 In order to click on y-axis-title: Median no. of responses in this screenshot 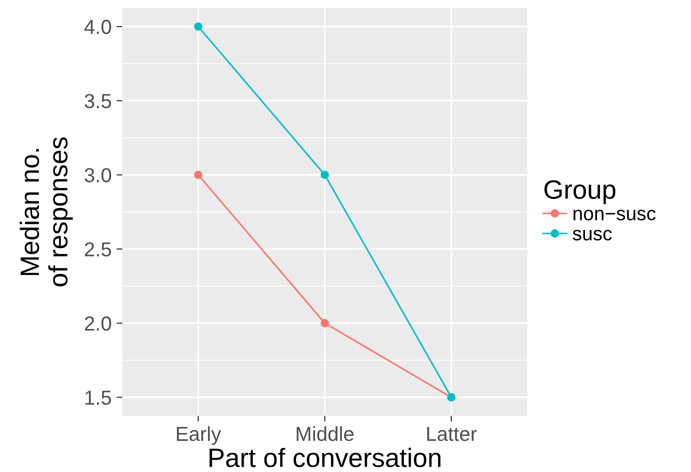, I will do `click(46, 211)`.